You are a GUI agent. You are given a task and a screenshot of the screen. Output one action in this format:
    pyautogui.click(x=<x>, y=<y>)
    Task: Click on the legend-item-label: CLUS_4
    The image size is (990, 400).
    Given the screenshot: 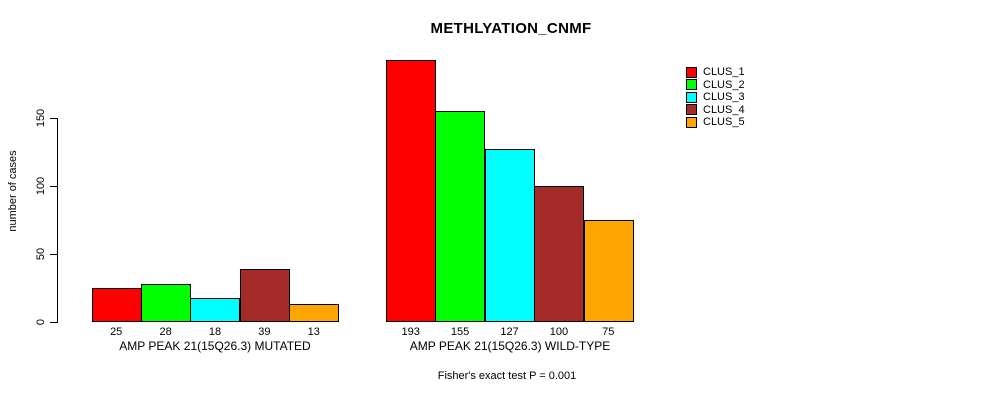 What is the action you would take?
    pyautogui.click(x=724, y=109)
    